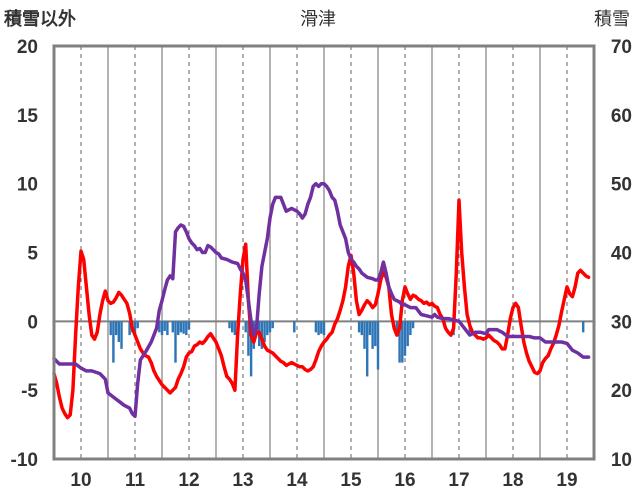 The height and width of the screenshot is (501, 636). I want to click on y-right-tick-label: 30, so click(621, 322).